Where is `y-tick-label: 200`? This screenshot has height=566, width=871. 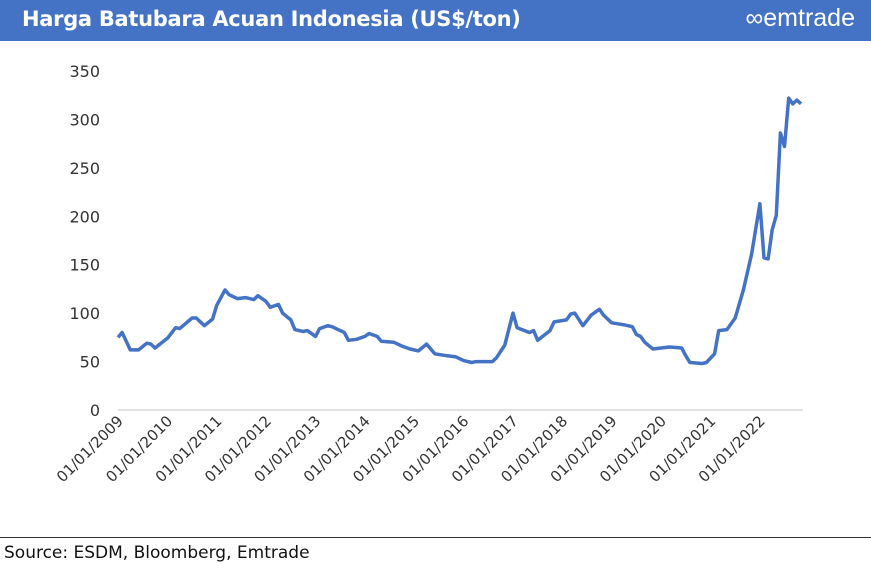 y-tick-label: 200 is located at coordinates (84, 216).